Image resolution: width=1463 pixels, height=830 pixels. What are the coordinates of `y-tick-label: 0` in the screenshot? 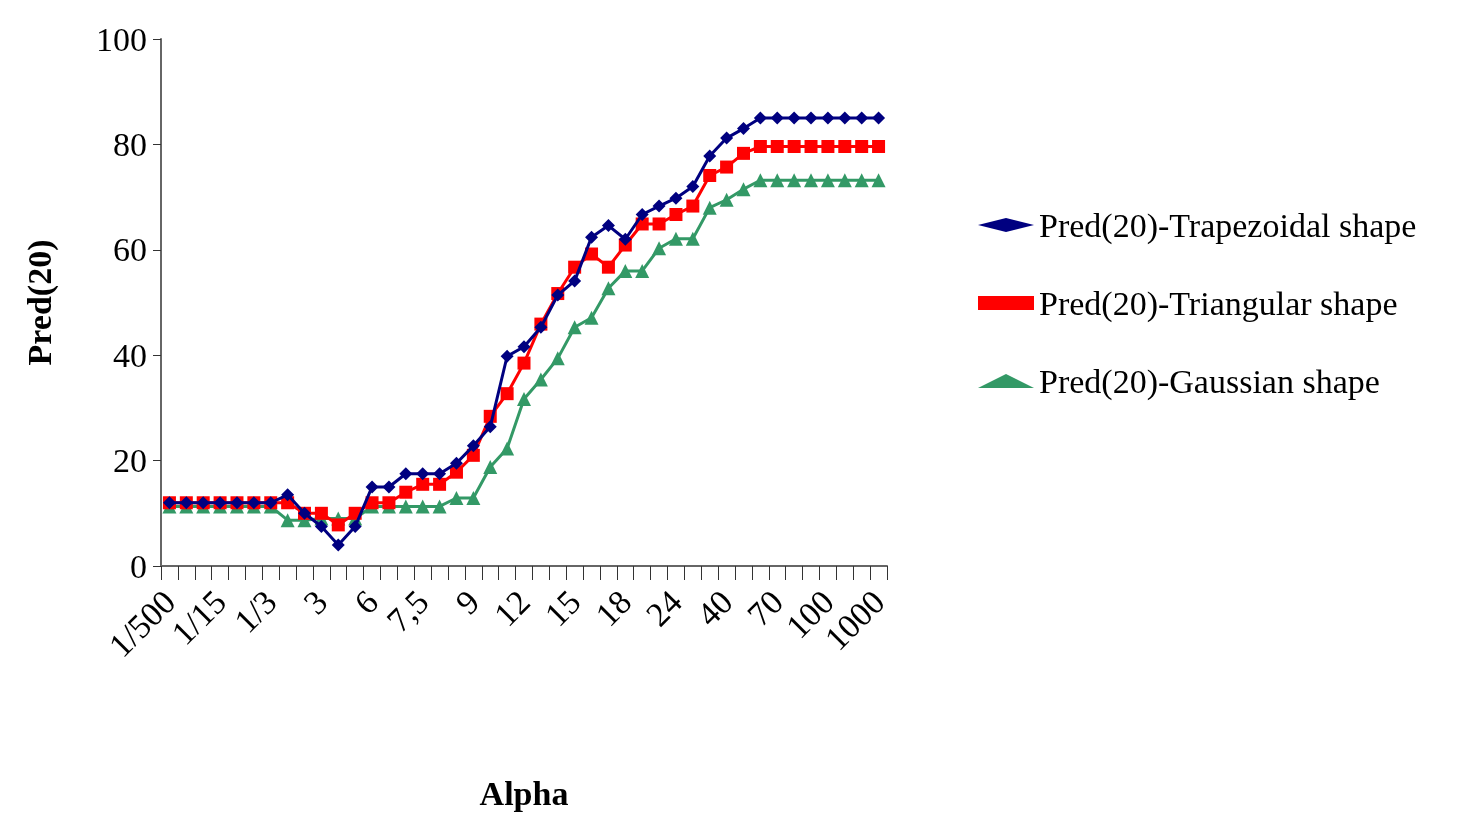 It's located at (138, 566).